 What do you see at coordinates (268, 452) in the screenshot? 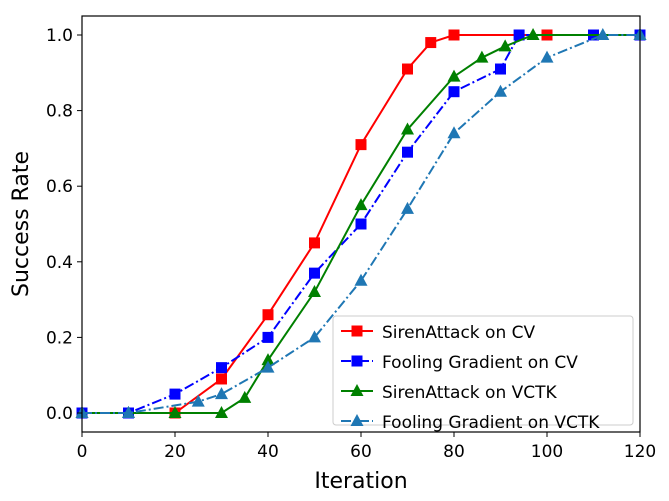
I see `x-tick-label: 40` at bounding box center [268, 452].